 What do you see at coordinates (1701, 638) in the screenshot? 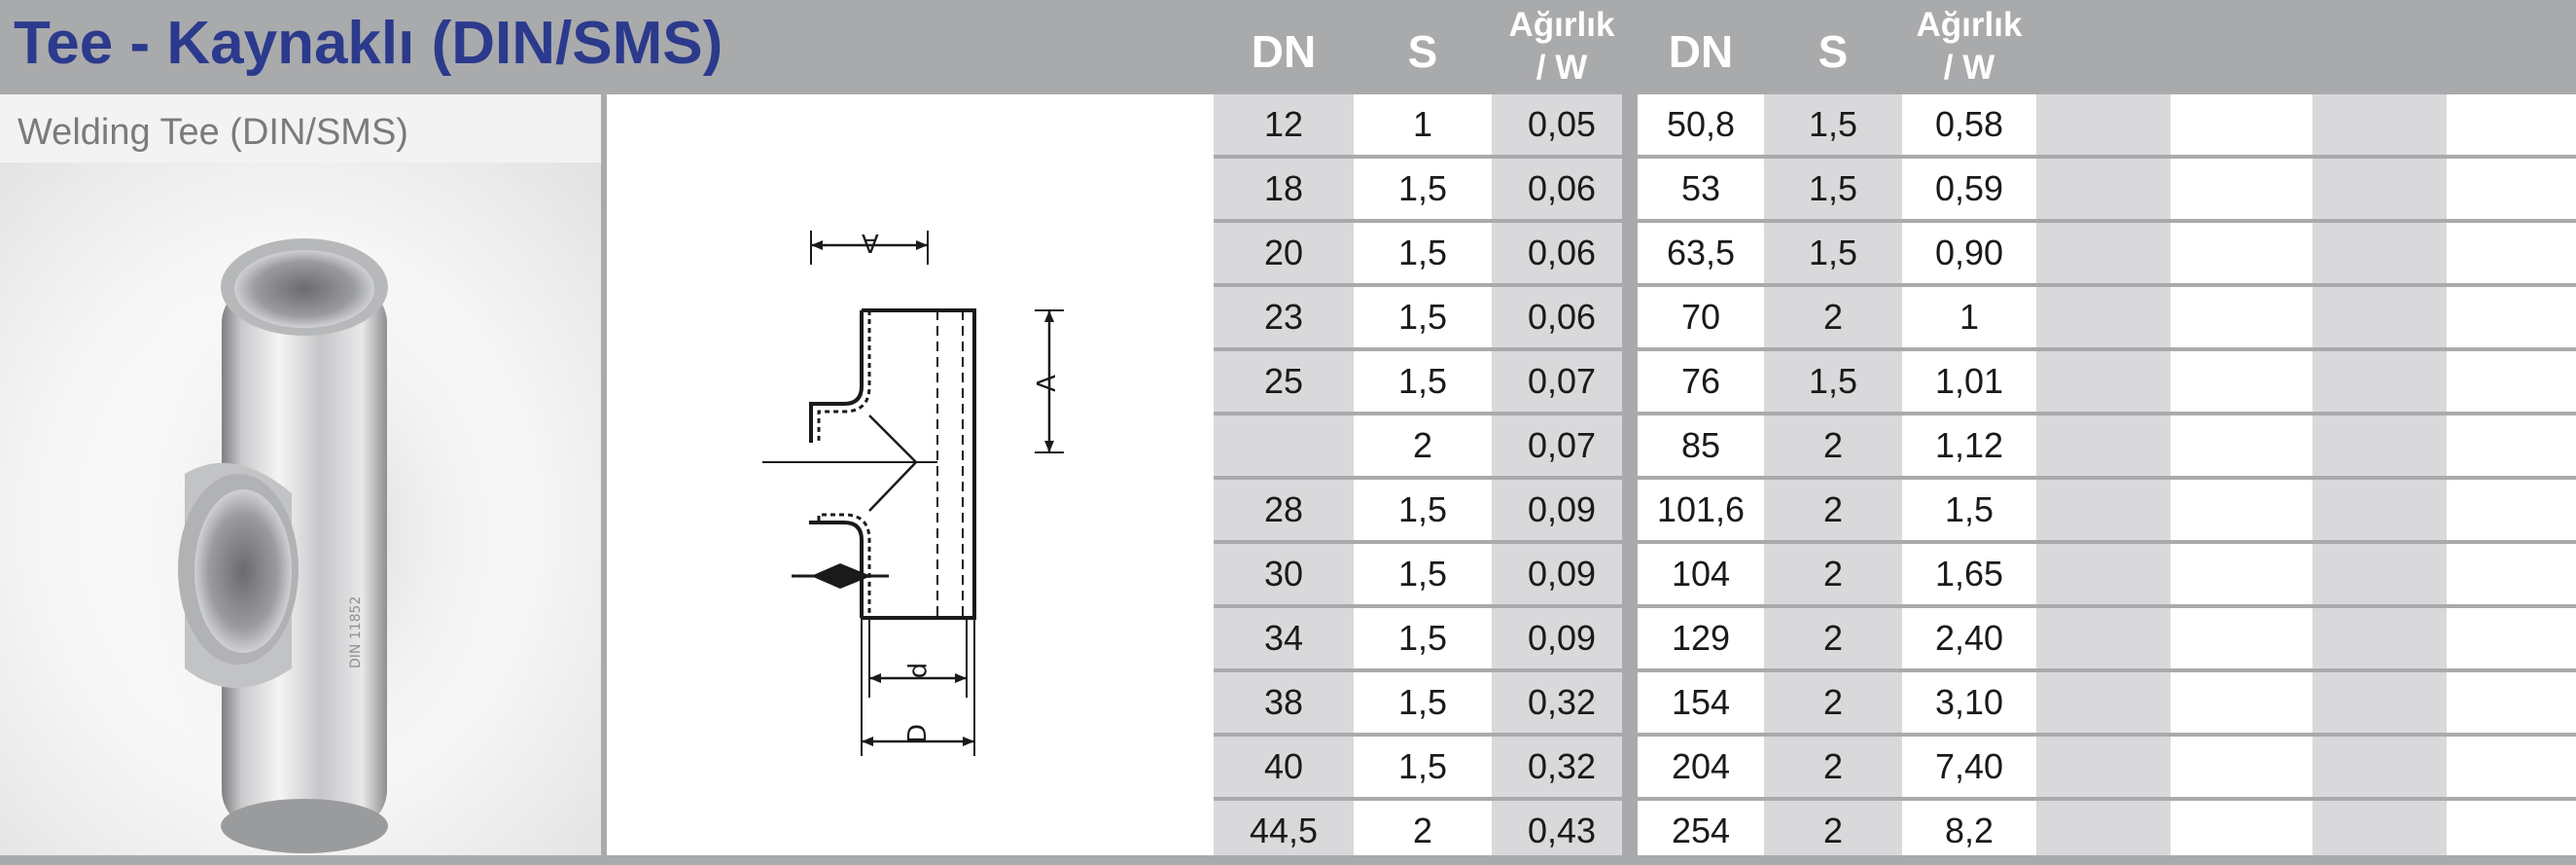
I see `cell-dn: 129` at bounding box center [1701, 638].